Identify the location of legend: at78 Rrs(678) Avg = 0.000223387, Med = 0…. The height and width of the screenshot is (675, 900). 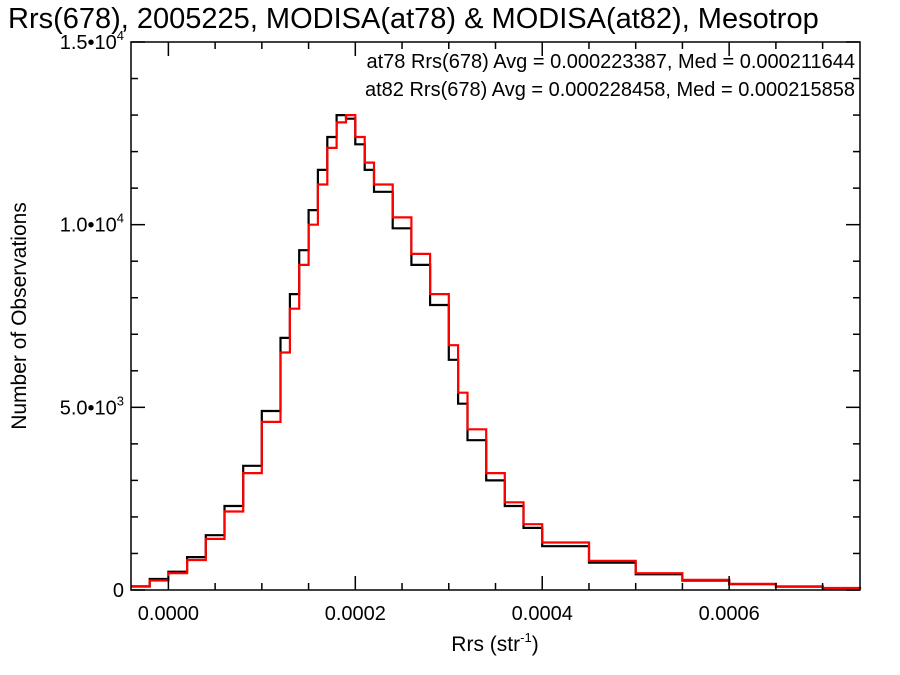
(610, 76).